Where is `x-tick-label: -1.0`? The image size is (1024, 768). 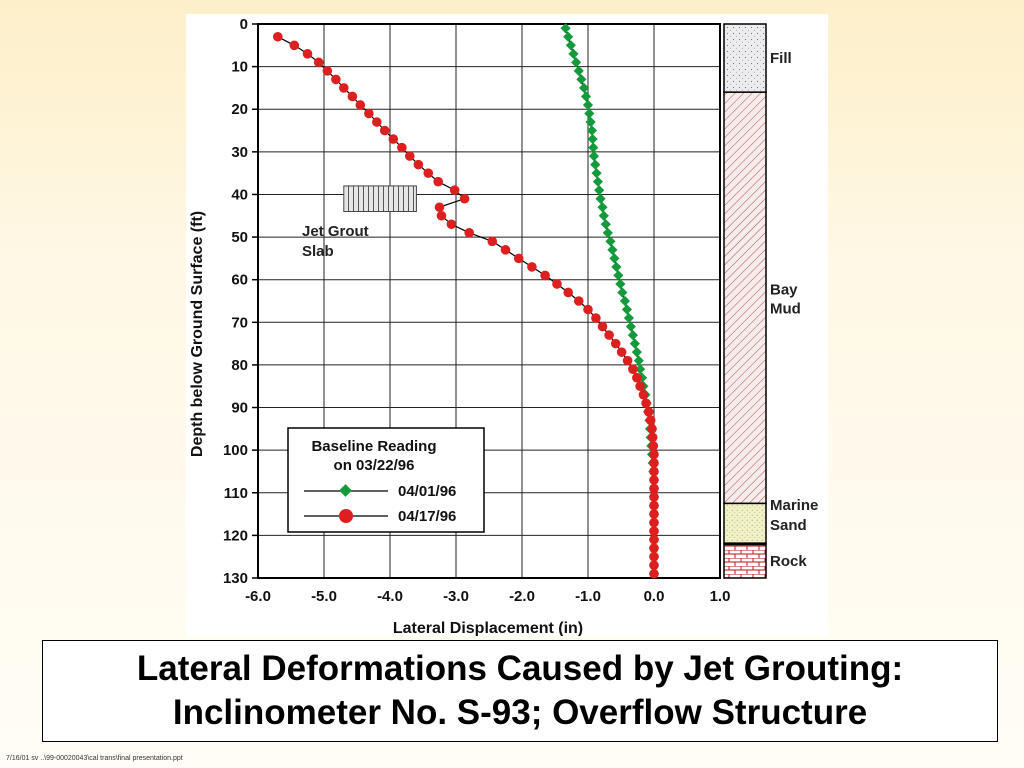
x-tick-label: -1.0 is located at coordinates (588, 596).